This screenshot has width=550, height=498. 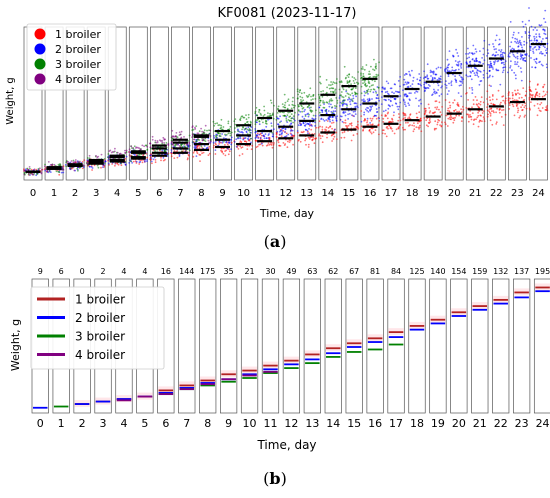 I want to click on x-tick-label-b: 3, so click(x=103, y=423).